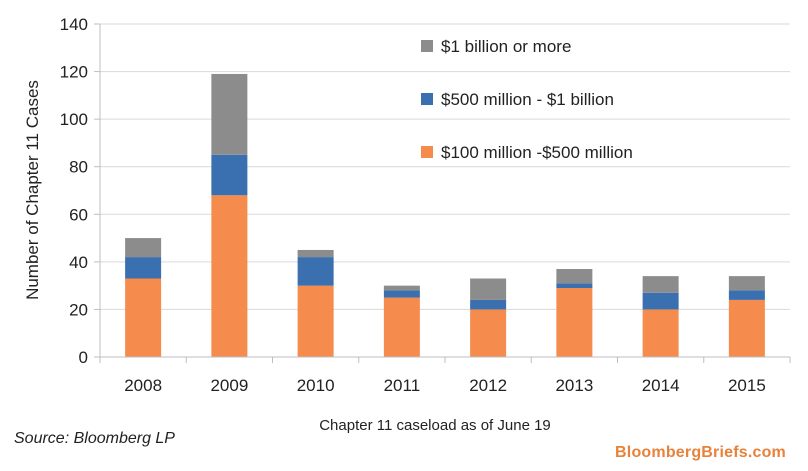 The height and width of the screenshot is (471, 808). Describe the element at coordinates (435, 425) in the screenshot. I see `x-axis-label: Chapter 11 caseload as of June 19` at that location.